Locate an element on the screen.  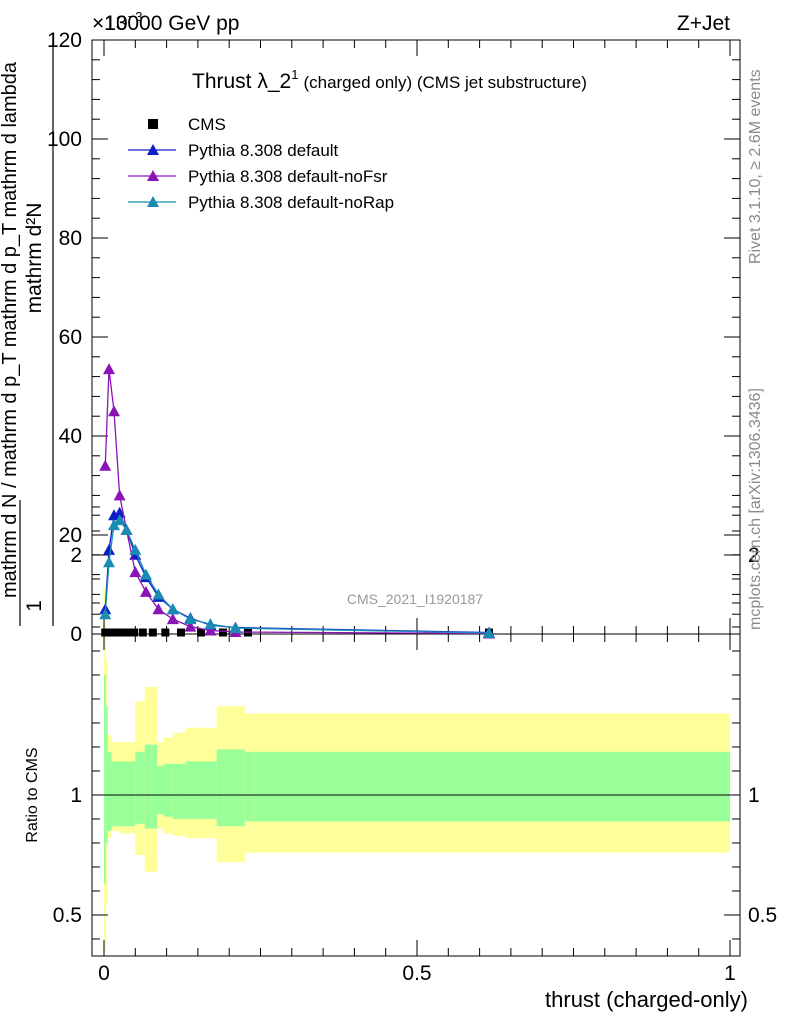
ratio-y-tick-label-right: 0.5 is located at coordinates (762, 915).